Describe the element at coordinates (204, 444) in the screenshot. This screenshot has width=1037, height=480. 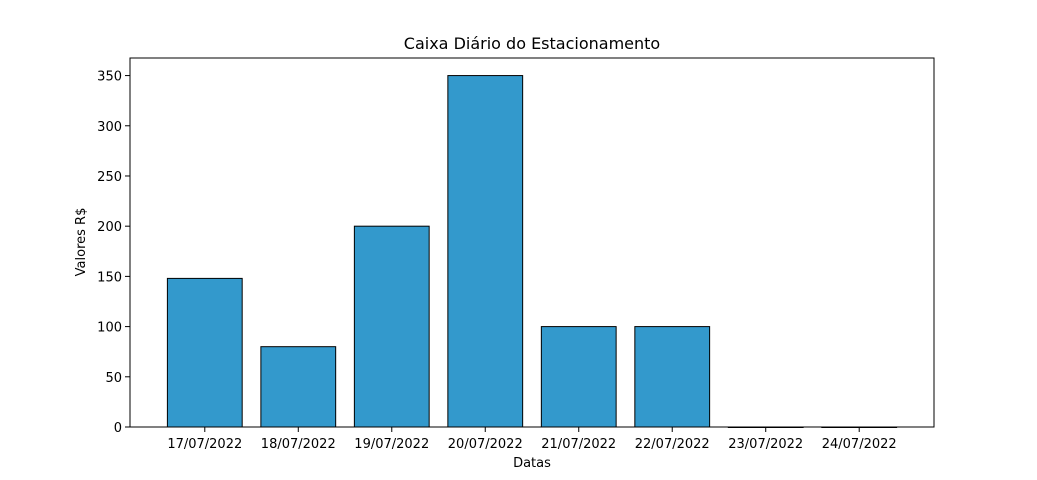
I see `x-tick-label: 17/07/2022` at that location.